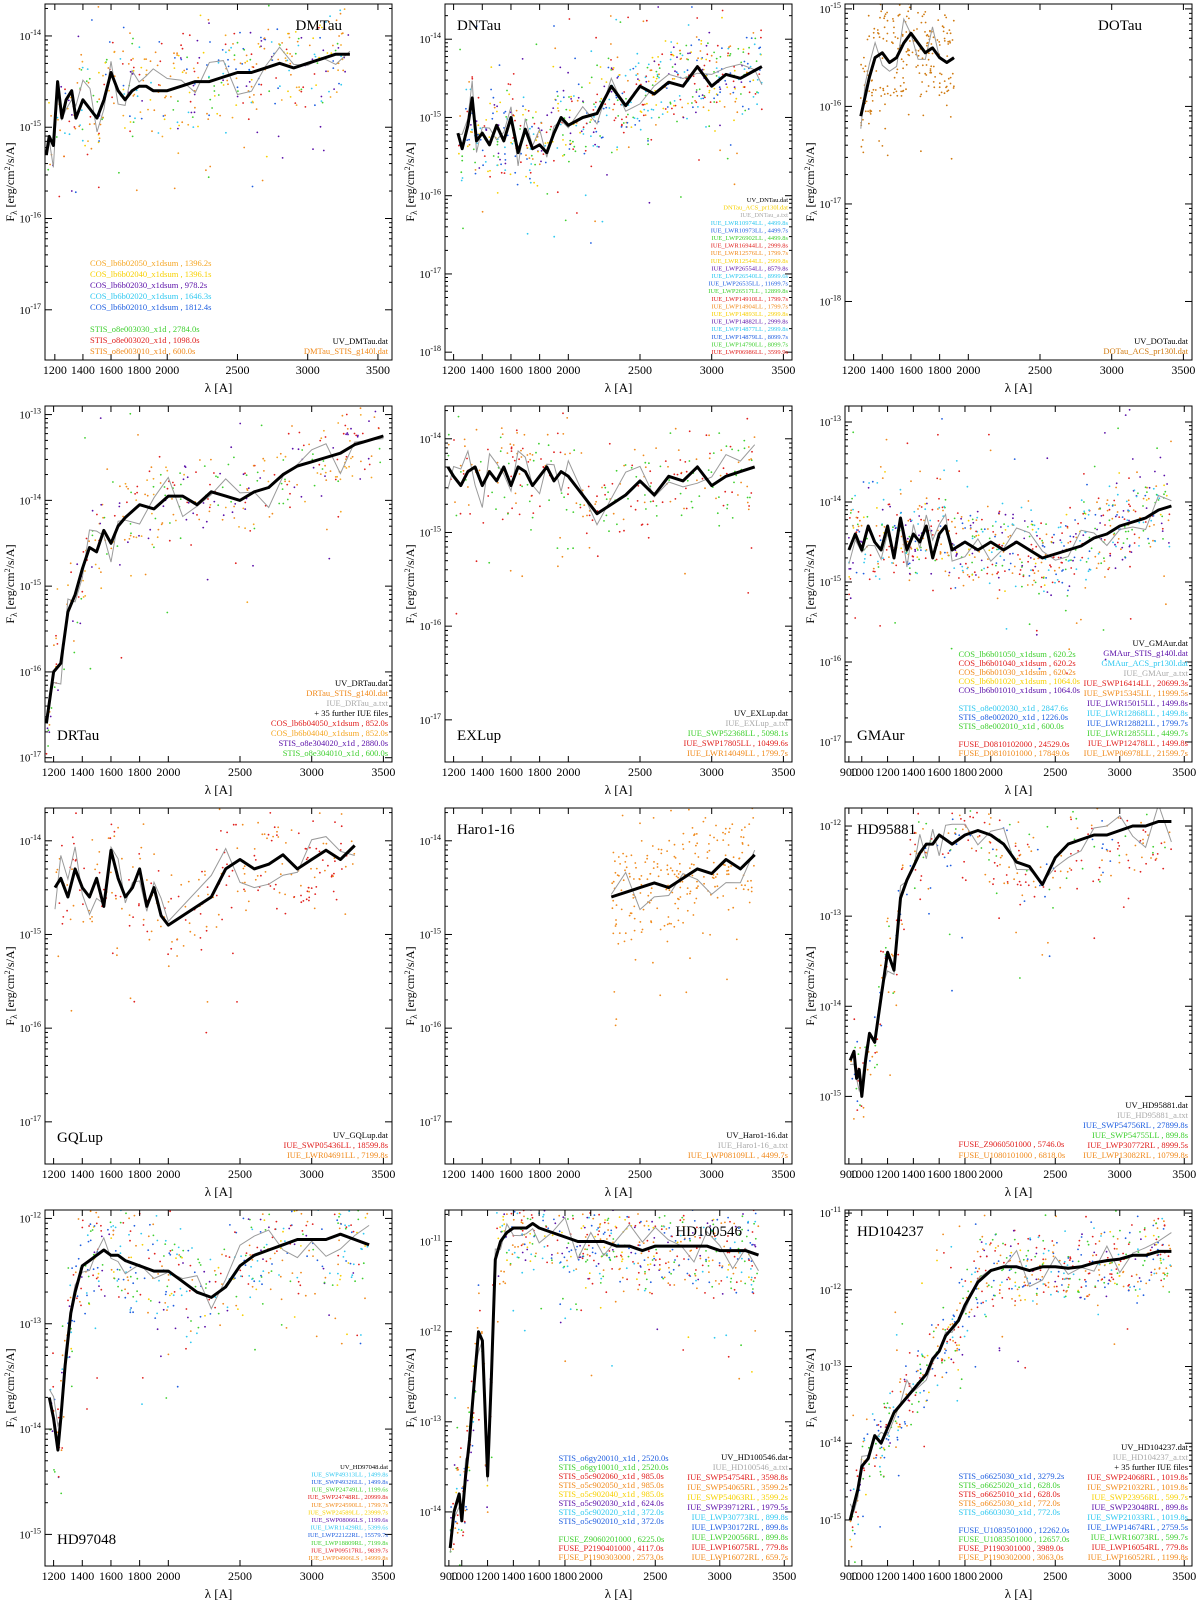 The height and width of the screenshot is (1606, 1200). I want to click on y-tick-label: 10-13, so click(30, 1323).